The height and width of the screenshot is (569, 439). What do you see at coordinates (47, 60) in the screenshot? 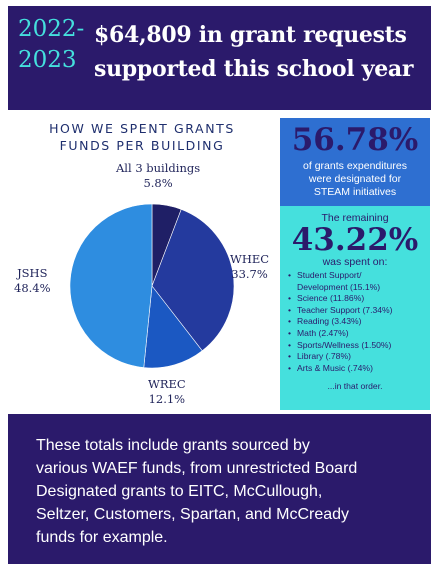
I see `year-line-2: 2023` at bounding box center [47, 60].